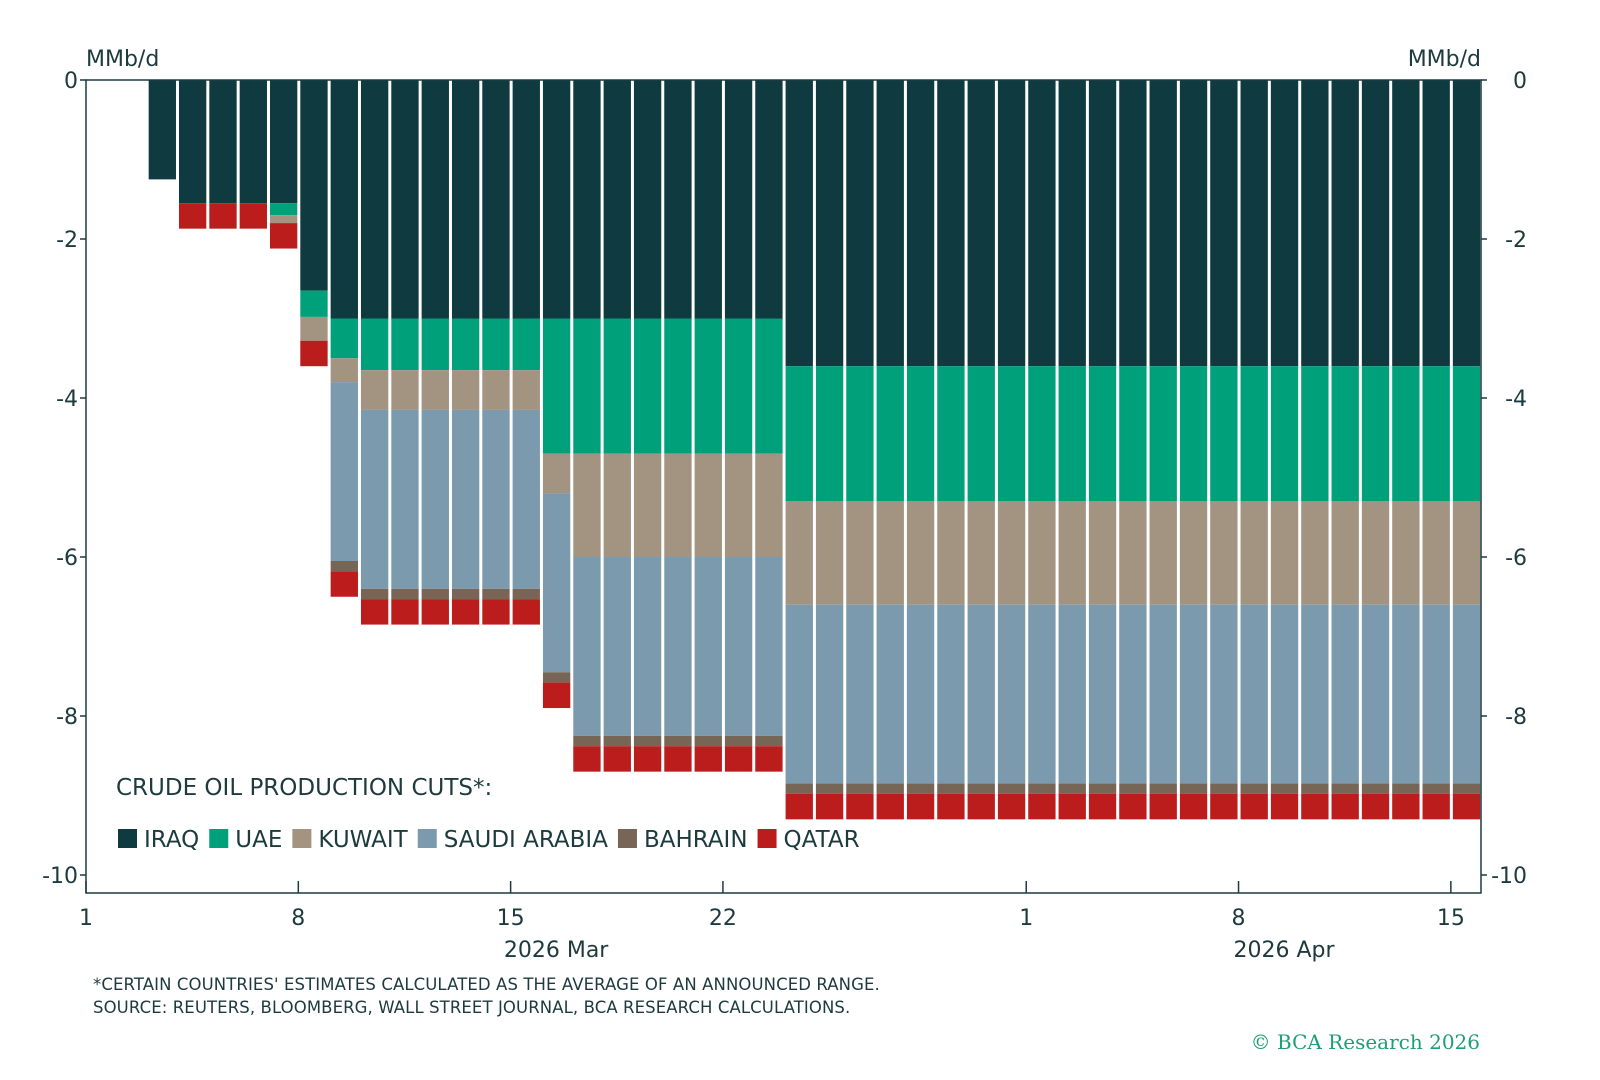 The width and height of the screenshot is (1600, 1080). What do you see at coordinates (67, 558) in the screenshot?
I see `y-tick-label-left: -6` at bounding box center [67, 558].